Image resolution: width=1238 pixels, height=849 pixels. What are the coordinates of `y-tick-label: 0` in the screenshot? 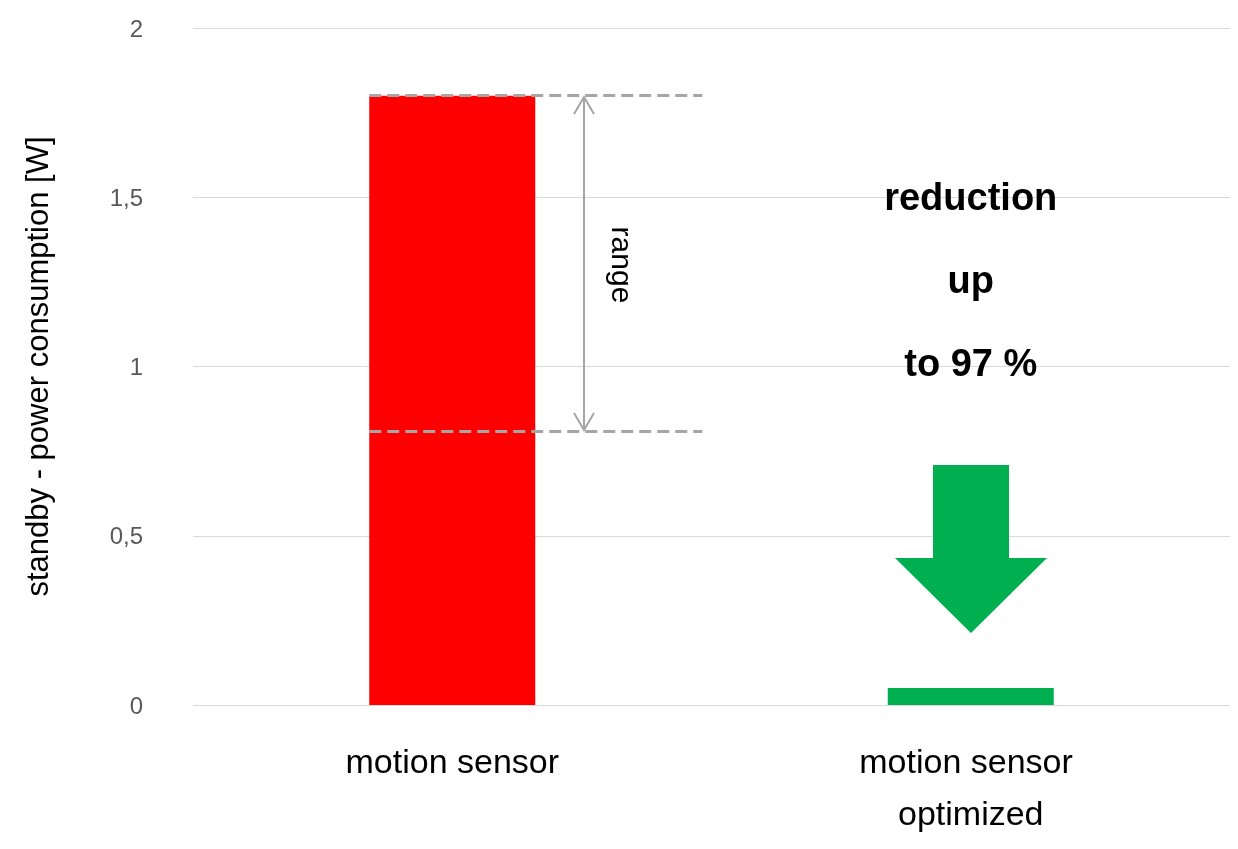 It's located at (136, 705).